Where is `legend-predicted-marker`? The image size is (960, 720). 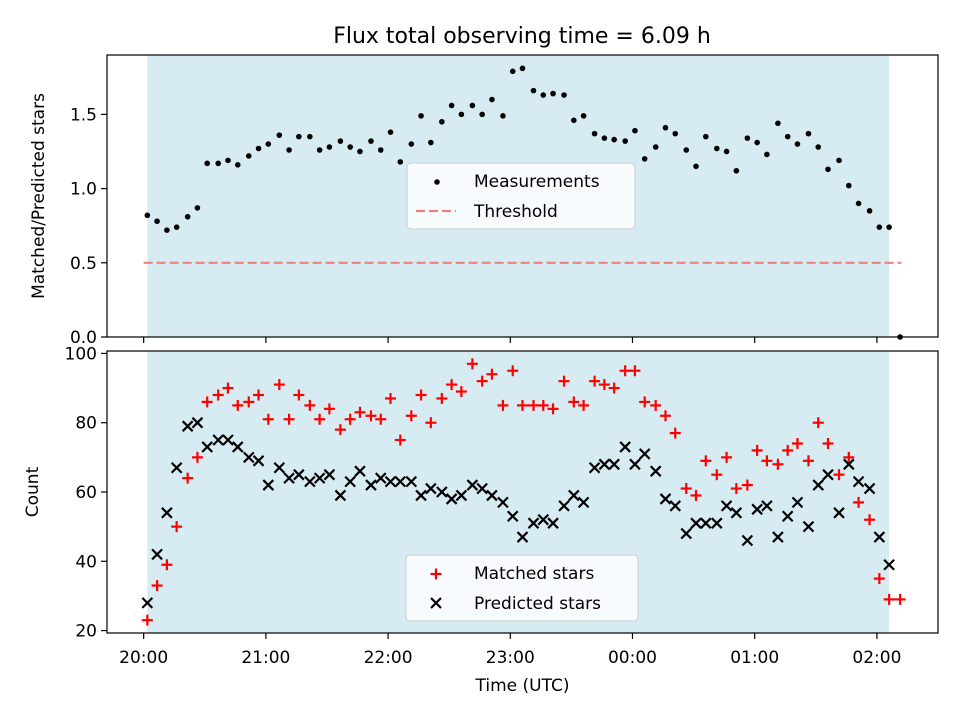
legend-predicted-marker is located at coordinates (436, 603).